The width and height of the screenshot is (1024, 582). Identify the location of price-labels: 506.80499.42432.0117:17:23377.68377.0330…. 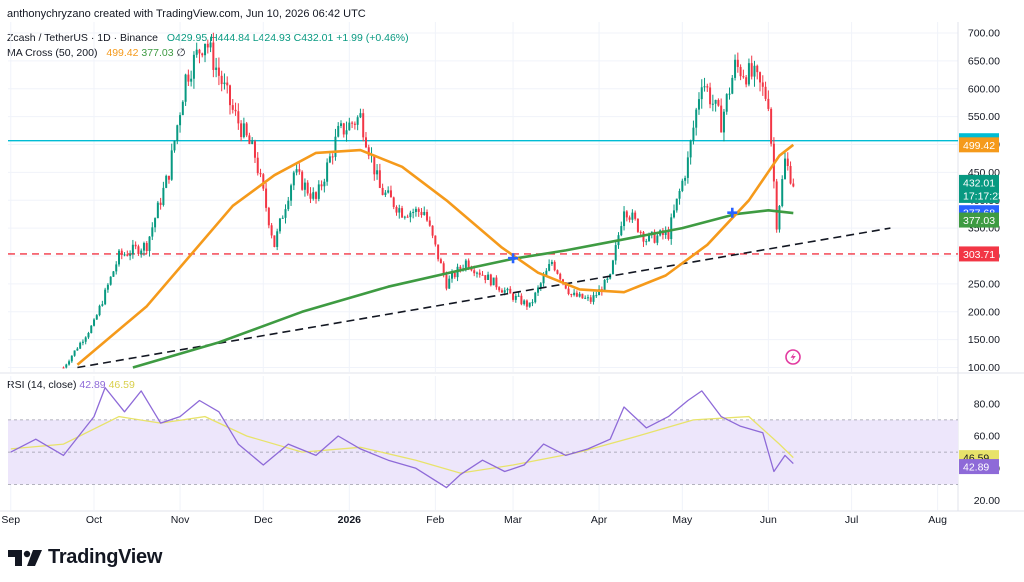
(981, 304).